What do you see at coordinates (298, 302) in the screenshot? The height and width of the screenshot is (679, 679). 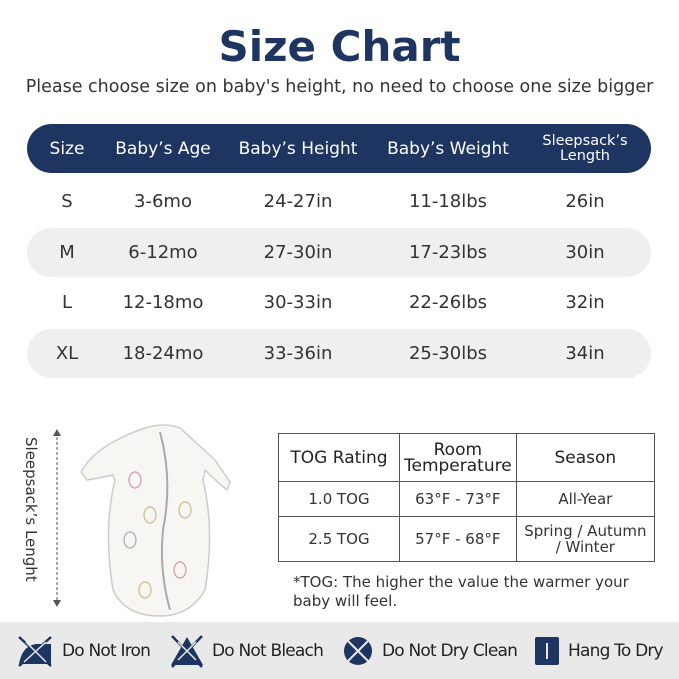 I see `size-table-cell: 30-33in` at bounding box center [298, 302].